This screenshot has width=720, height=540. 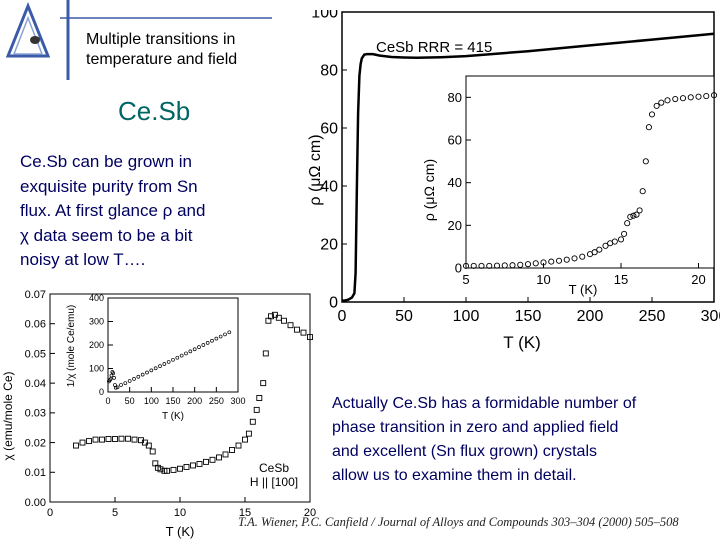 What do you see at coordinates (35, 443) in the screenshot?
I see `chi-y-tick-label: 0.02` at bounding box center [35, 443].